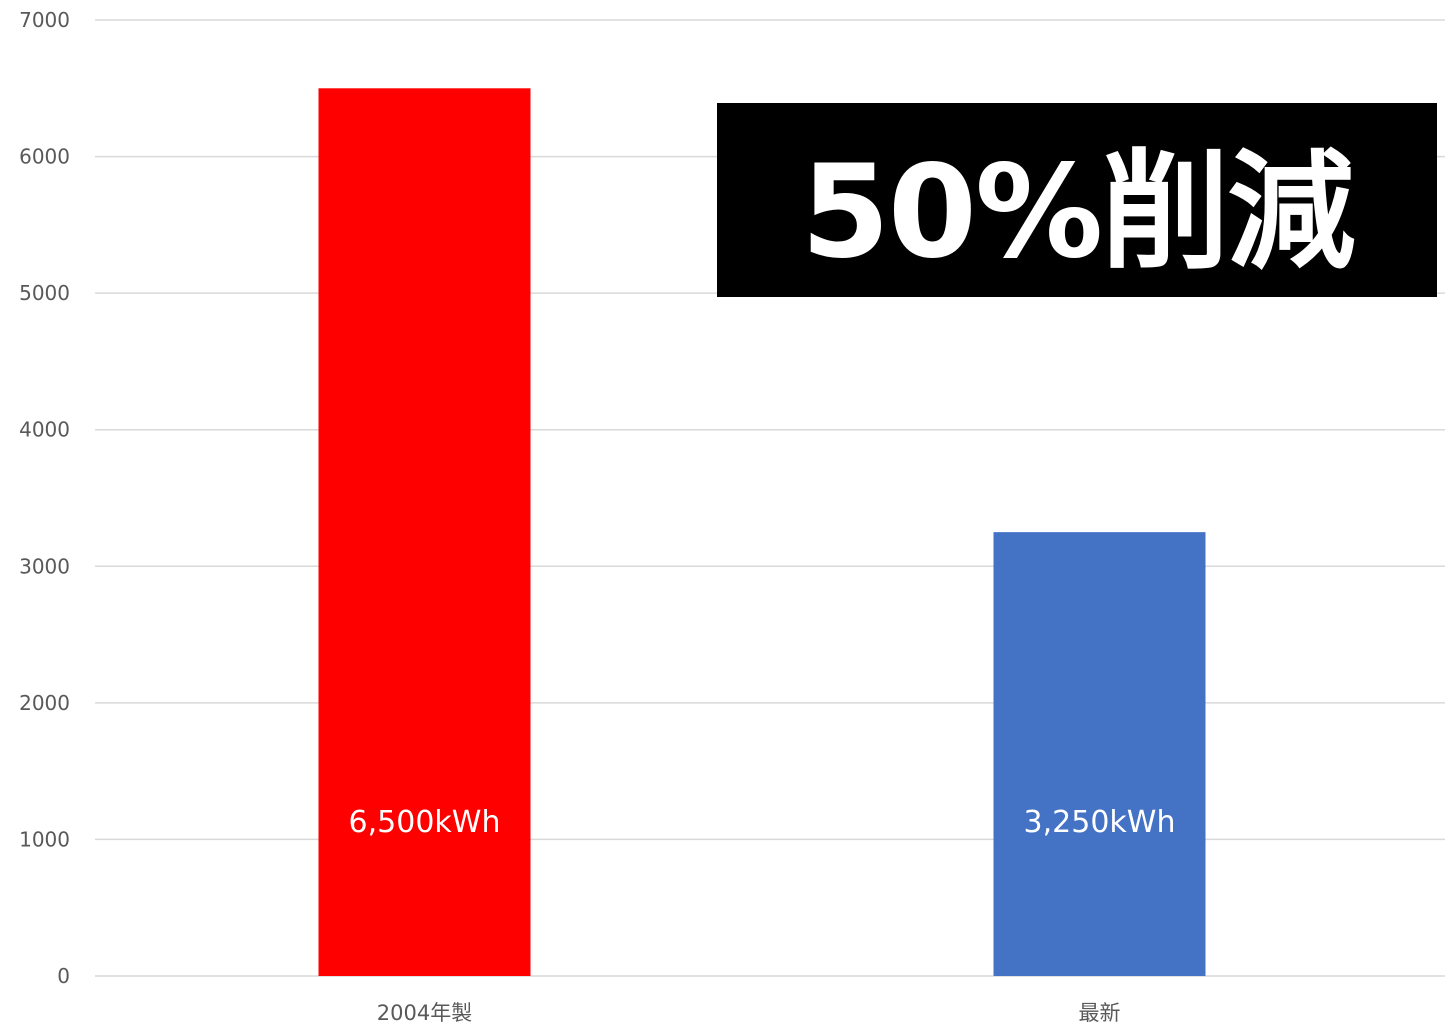  Describe the element at coordinates (44, 498) in the screenshot. I see `y-axis-ticks: 0 1000 2000 3000 4000 5000 6000 7000` at that location.